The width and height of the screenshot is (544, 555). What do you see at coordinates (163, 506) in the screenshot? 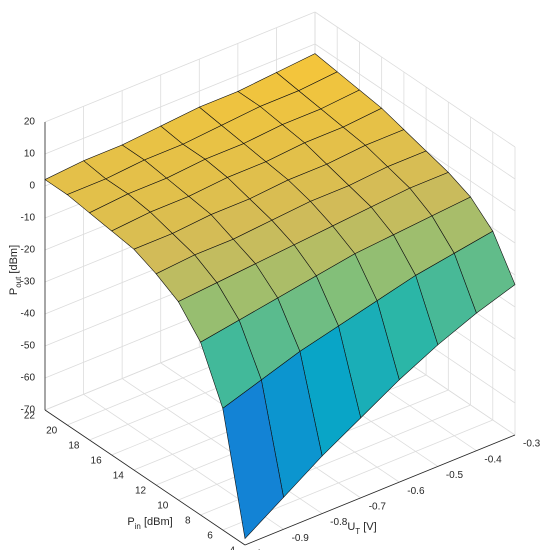
I see `y-tick-label: 10` at bounding box center [163, 506].